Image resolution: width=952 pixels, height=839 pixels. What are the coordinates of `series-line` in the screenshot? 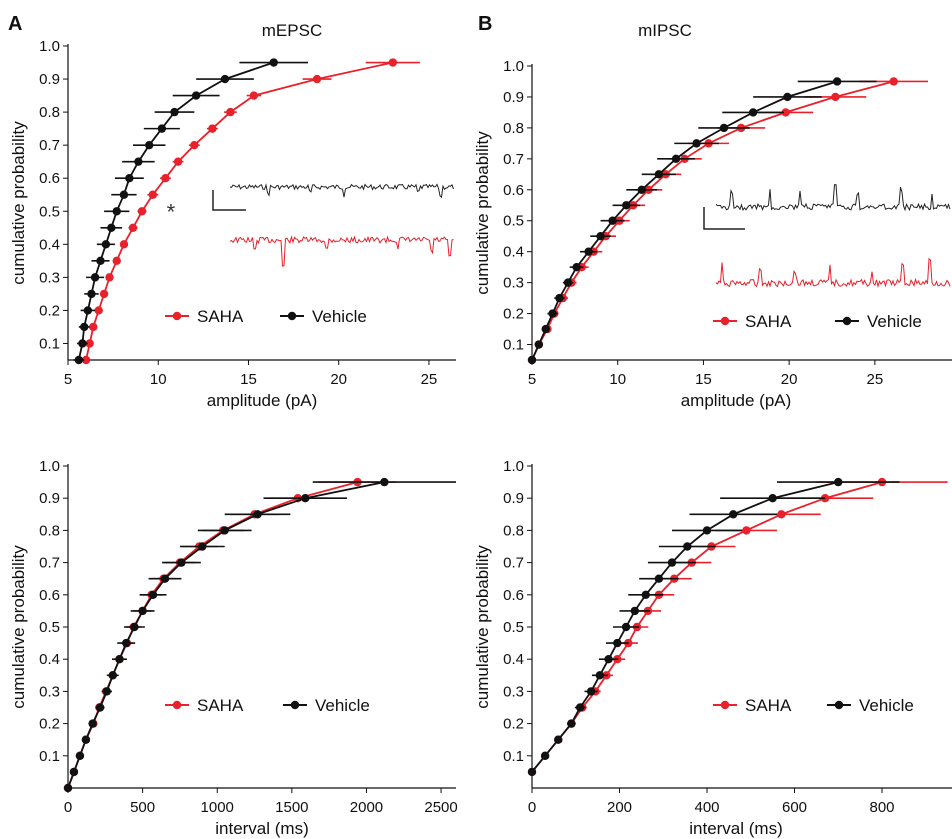 It's located at (707, 627).